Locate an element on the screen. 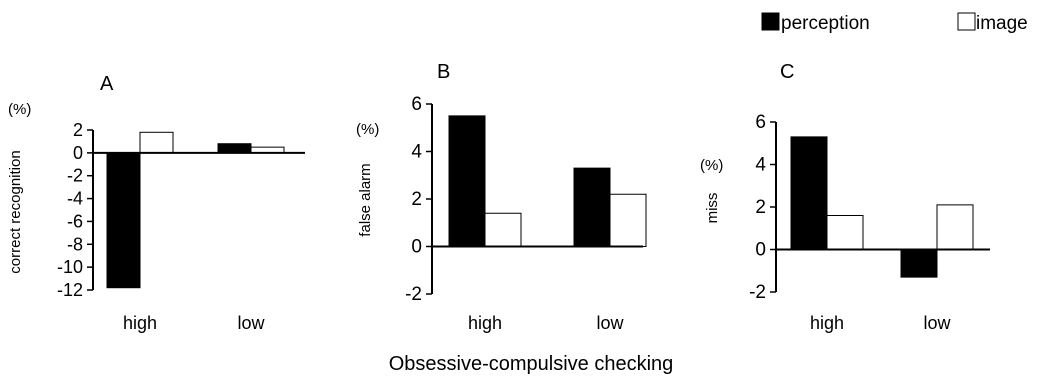 The width and height of the screenshot is (1056, 381). y-tick-label-b: 0 is located at coordinates (416, 247).